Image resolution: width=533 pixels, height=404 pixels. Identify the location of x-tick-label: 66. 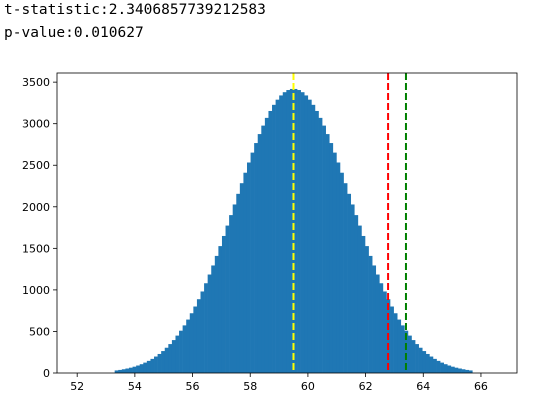
(481, 386).